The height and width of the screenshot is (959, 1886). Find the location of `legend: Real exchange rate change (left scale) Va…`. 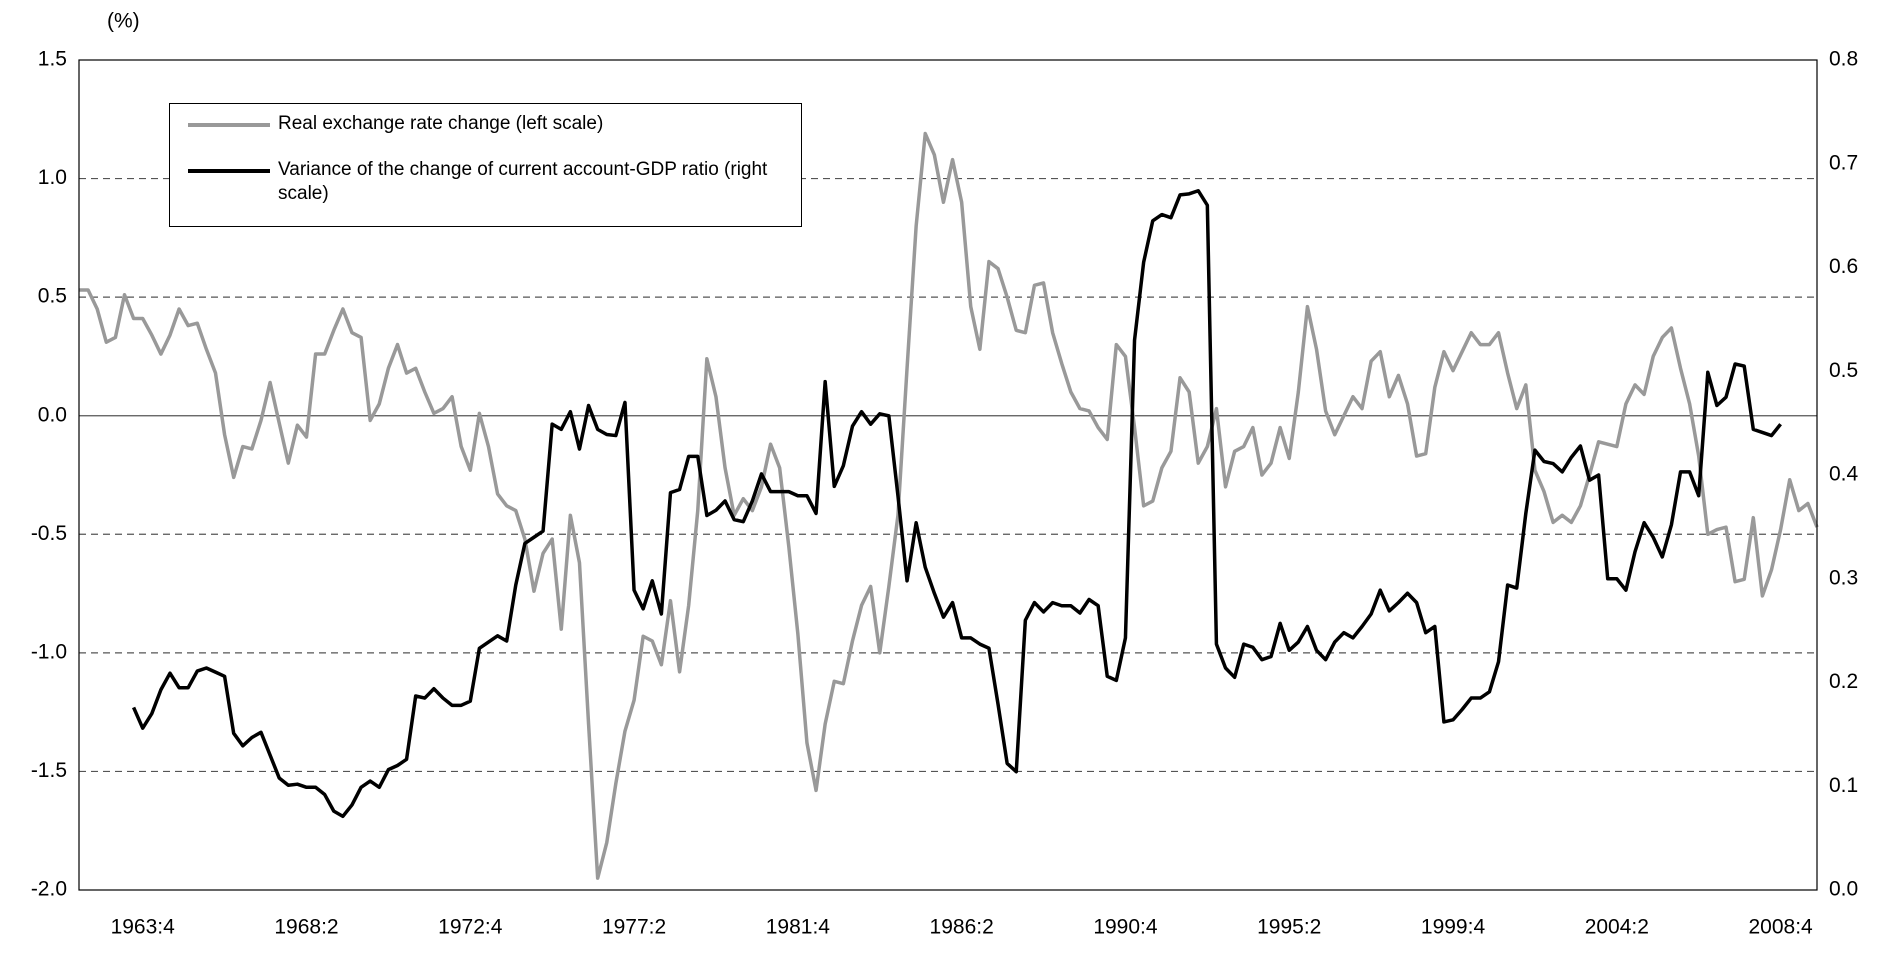

legend: Real exchange rate change (left scale) Va… is located at coordinates (485, 165).